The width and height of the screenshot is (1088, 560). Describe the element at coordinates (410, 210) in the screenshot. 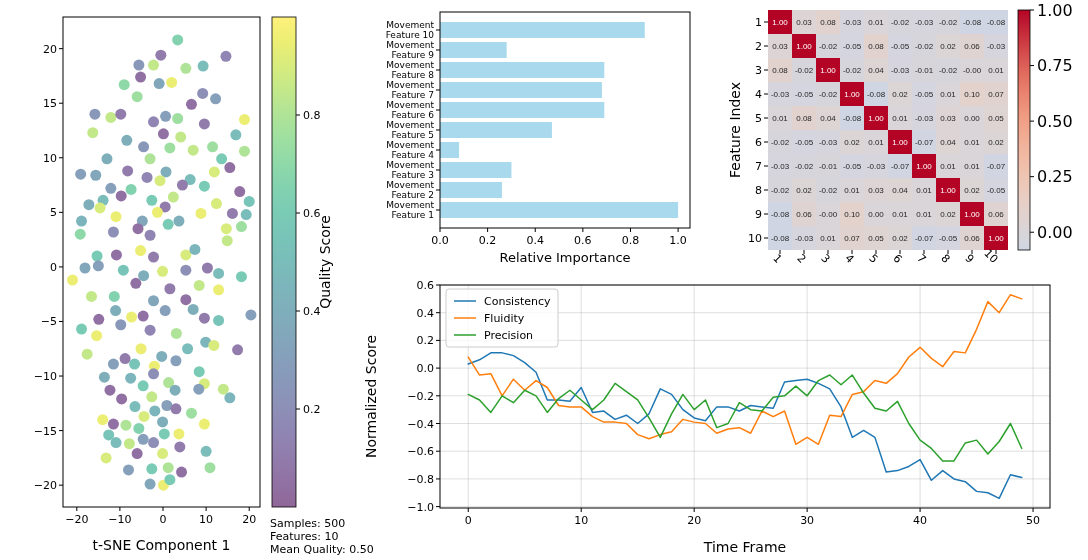

I see `y-tick-label: Movement Feature 1` at that location.